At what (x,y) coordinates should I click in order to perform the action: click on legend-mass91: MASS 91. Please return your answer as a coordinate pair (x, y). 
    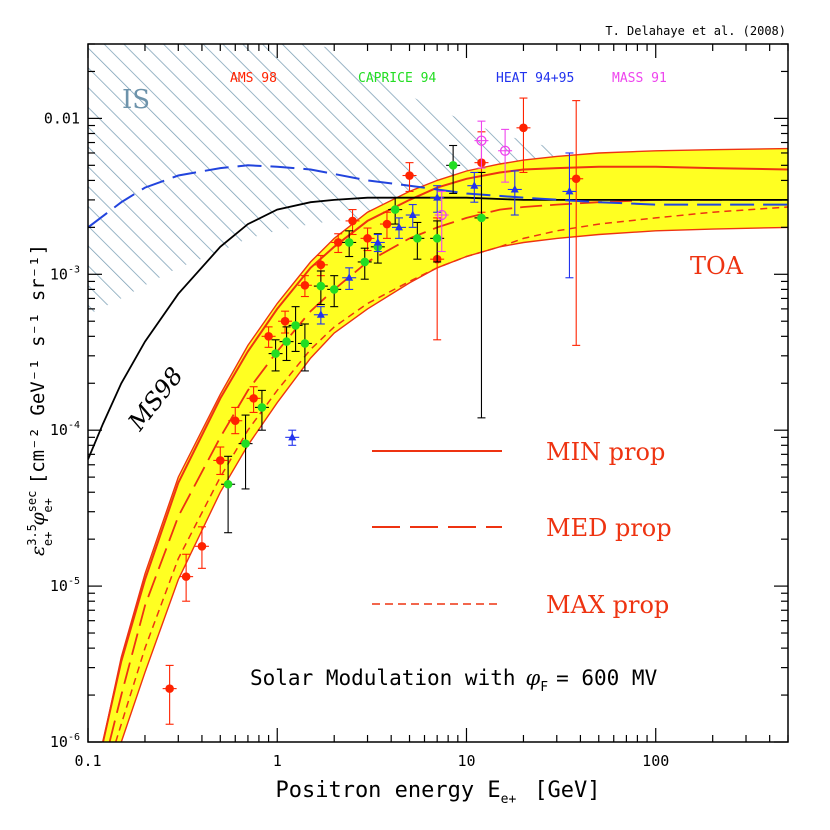
    Looking at the image, I should click on (639, 78).